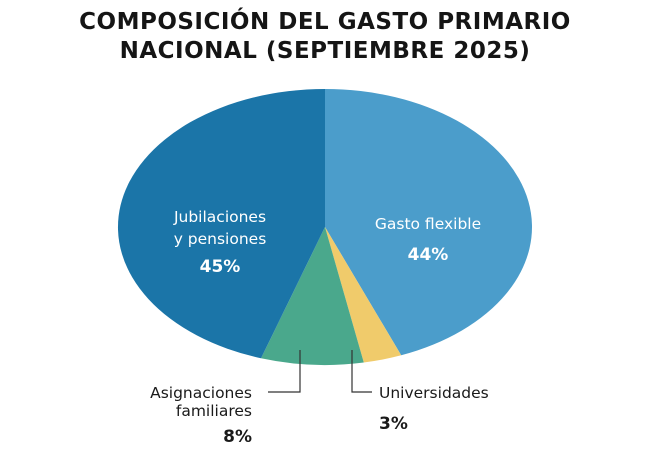 The height and width of the screenshot is (450, 650). What do you see at coordinates (361, 371) in the screenshot?
I see `leader-line-universidades` at bounding box center [361, 371].